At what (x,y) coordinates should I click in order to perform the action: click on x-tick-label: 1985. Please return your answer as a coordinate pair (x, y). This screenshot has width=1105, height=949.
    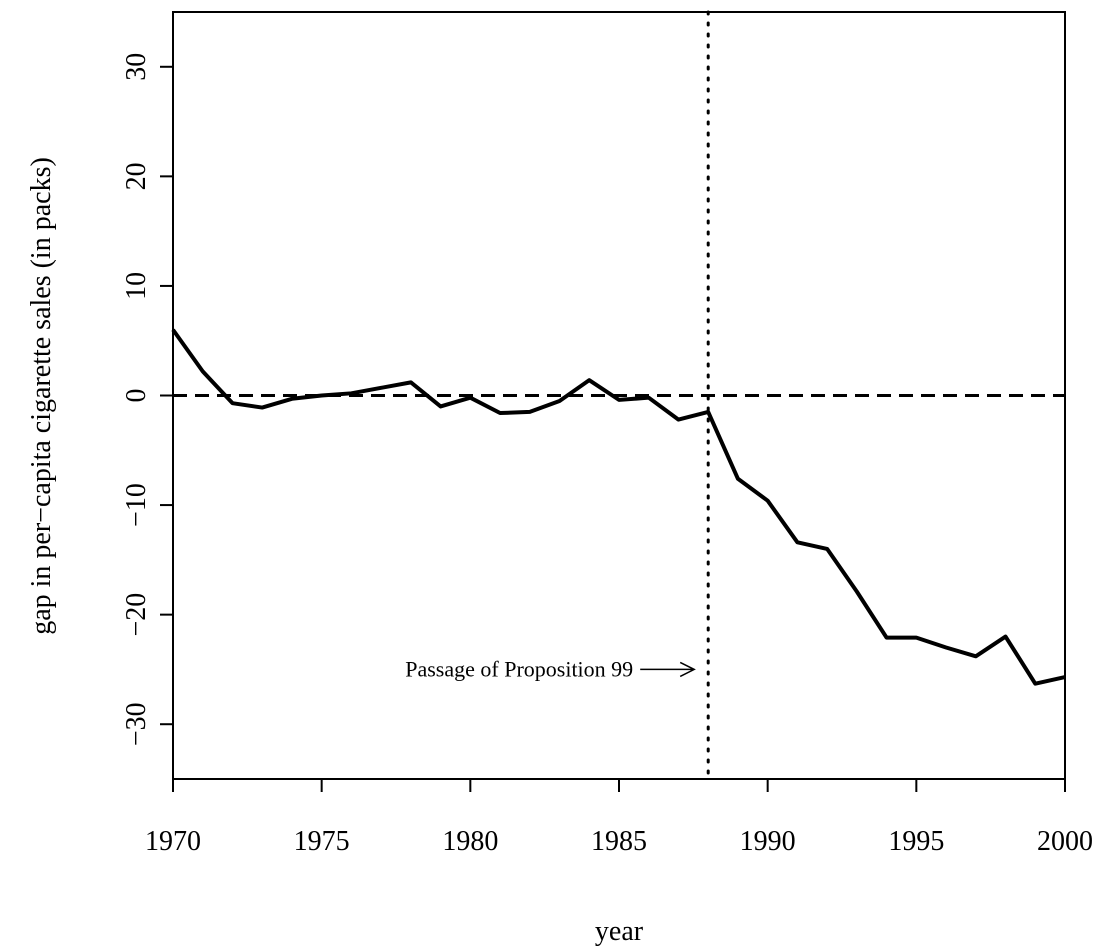
    Looking at the image, I should click on (619, 841).